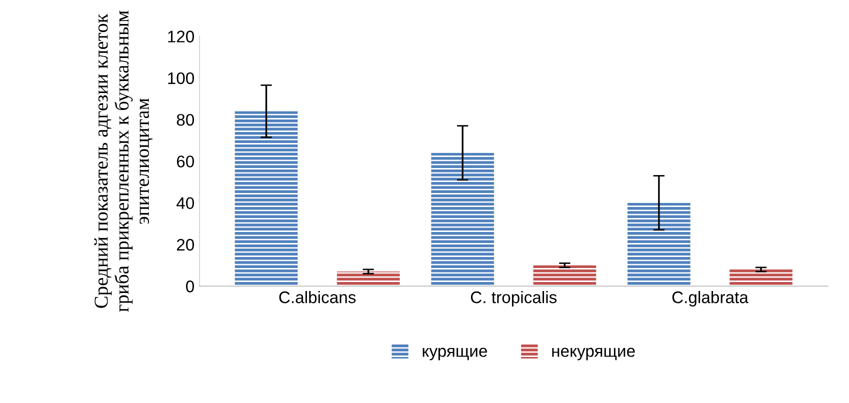 This screenshot has width=849, height=403. What do you see at coordinates (593, 354) in the screenshot?
I see `legend-label: некурящие` at bounding box center [593, 354].